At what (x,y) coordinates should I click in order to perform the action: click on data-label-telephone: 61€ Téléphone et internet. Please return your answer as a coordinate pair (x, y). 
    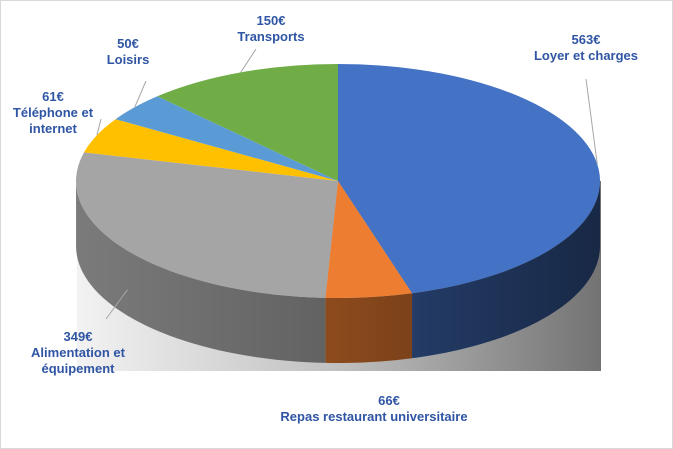
    Looking at the image, I should click on (53, 112).